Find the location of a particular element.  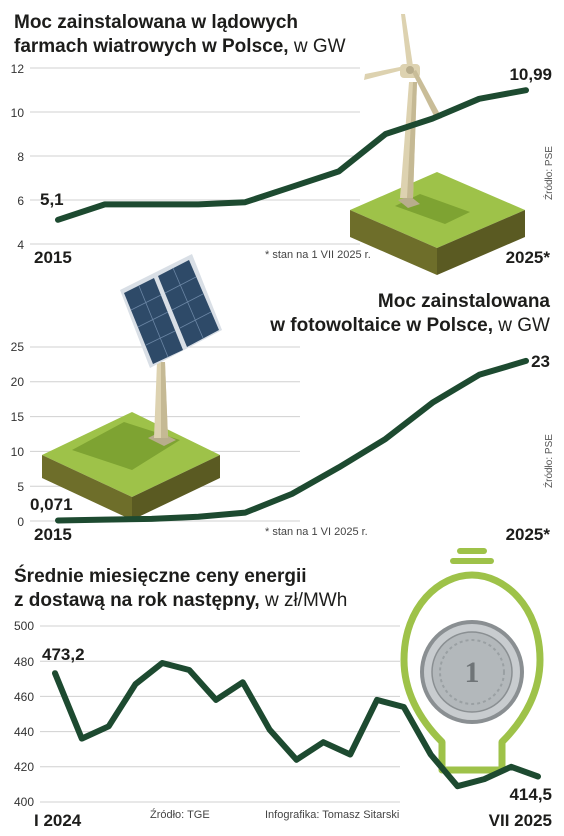

price-title-line2-text: z dostawą na rok następny, is located at coordinates (137, 600).